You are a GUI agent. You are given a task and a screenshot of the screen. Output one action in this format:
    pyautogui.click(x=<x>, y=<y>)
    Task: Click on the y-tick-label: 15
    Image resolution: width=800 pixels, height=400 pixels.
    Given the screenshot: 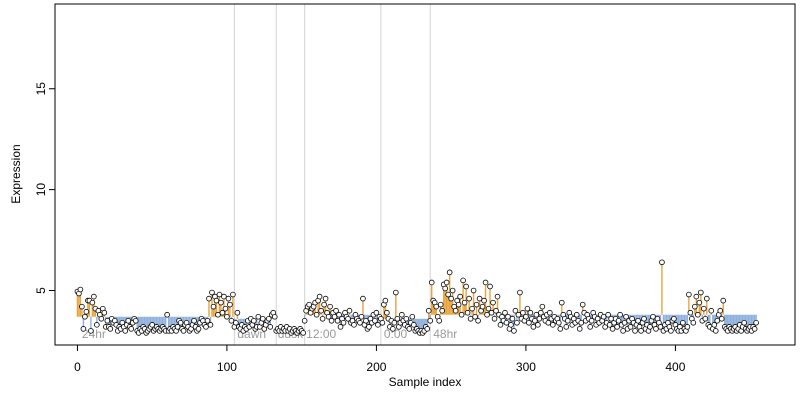 What is the action you would take?
    pyautogui.click(x=41, y=89)
    